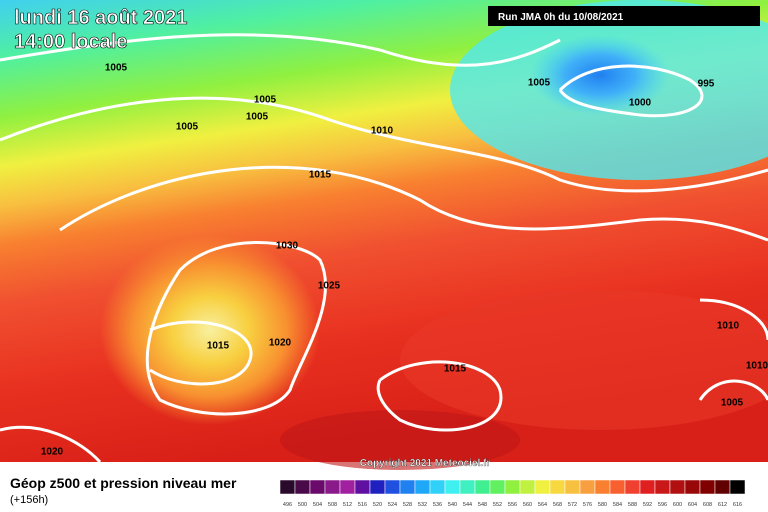 Image resolution: width=768 pixels, height=512 pixels. Describe the element at coordinates (29, 500) in the screenshot. I see `footer-lead: (+156h)` at that location.